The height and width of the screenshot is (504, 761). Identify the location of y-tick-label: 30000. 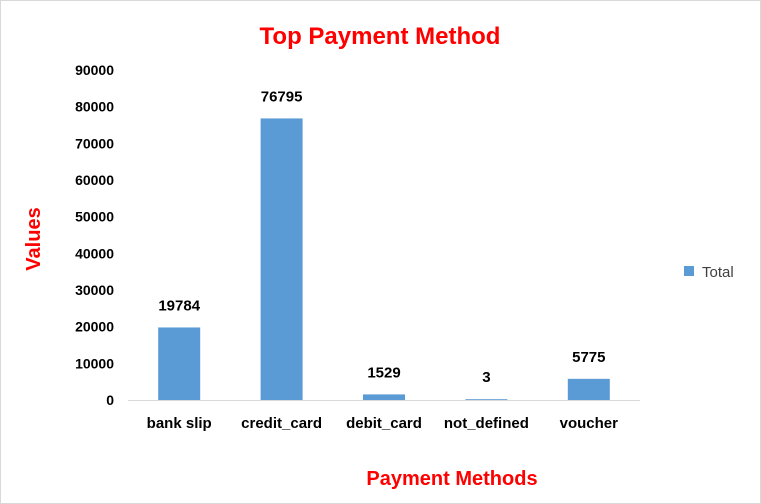
(94, 290).